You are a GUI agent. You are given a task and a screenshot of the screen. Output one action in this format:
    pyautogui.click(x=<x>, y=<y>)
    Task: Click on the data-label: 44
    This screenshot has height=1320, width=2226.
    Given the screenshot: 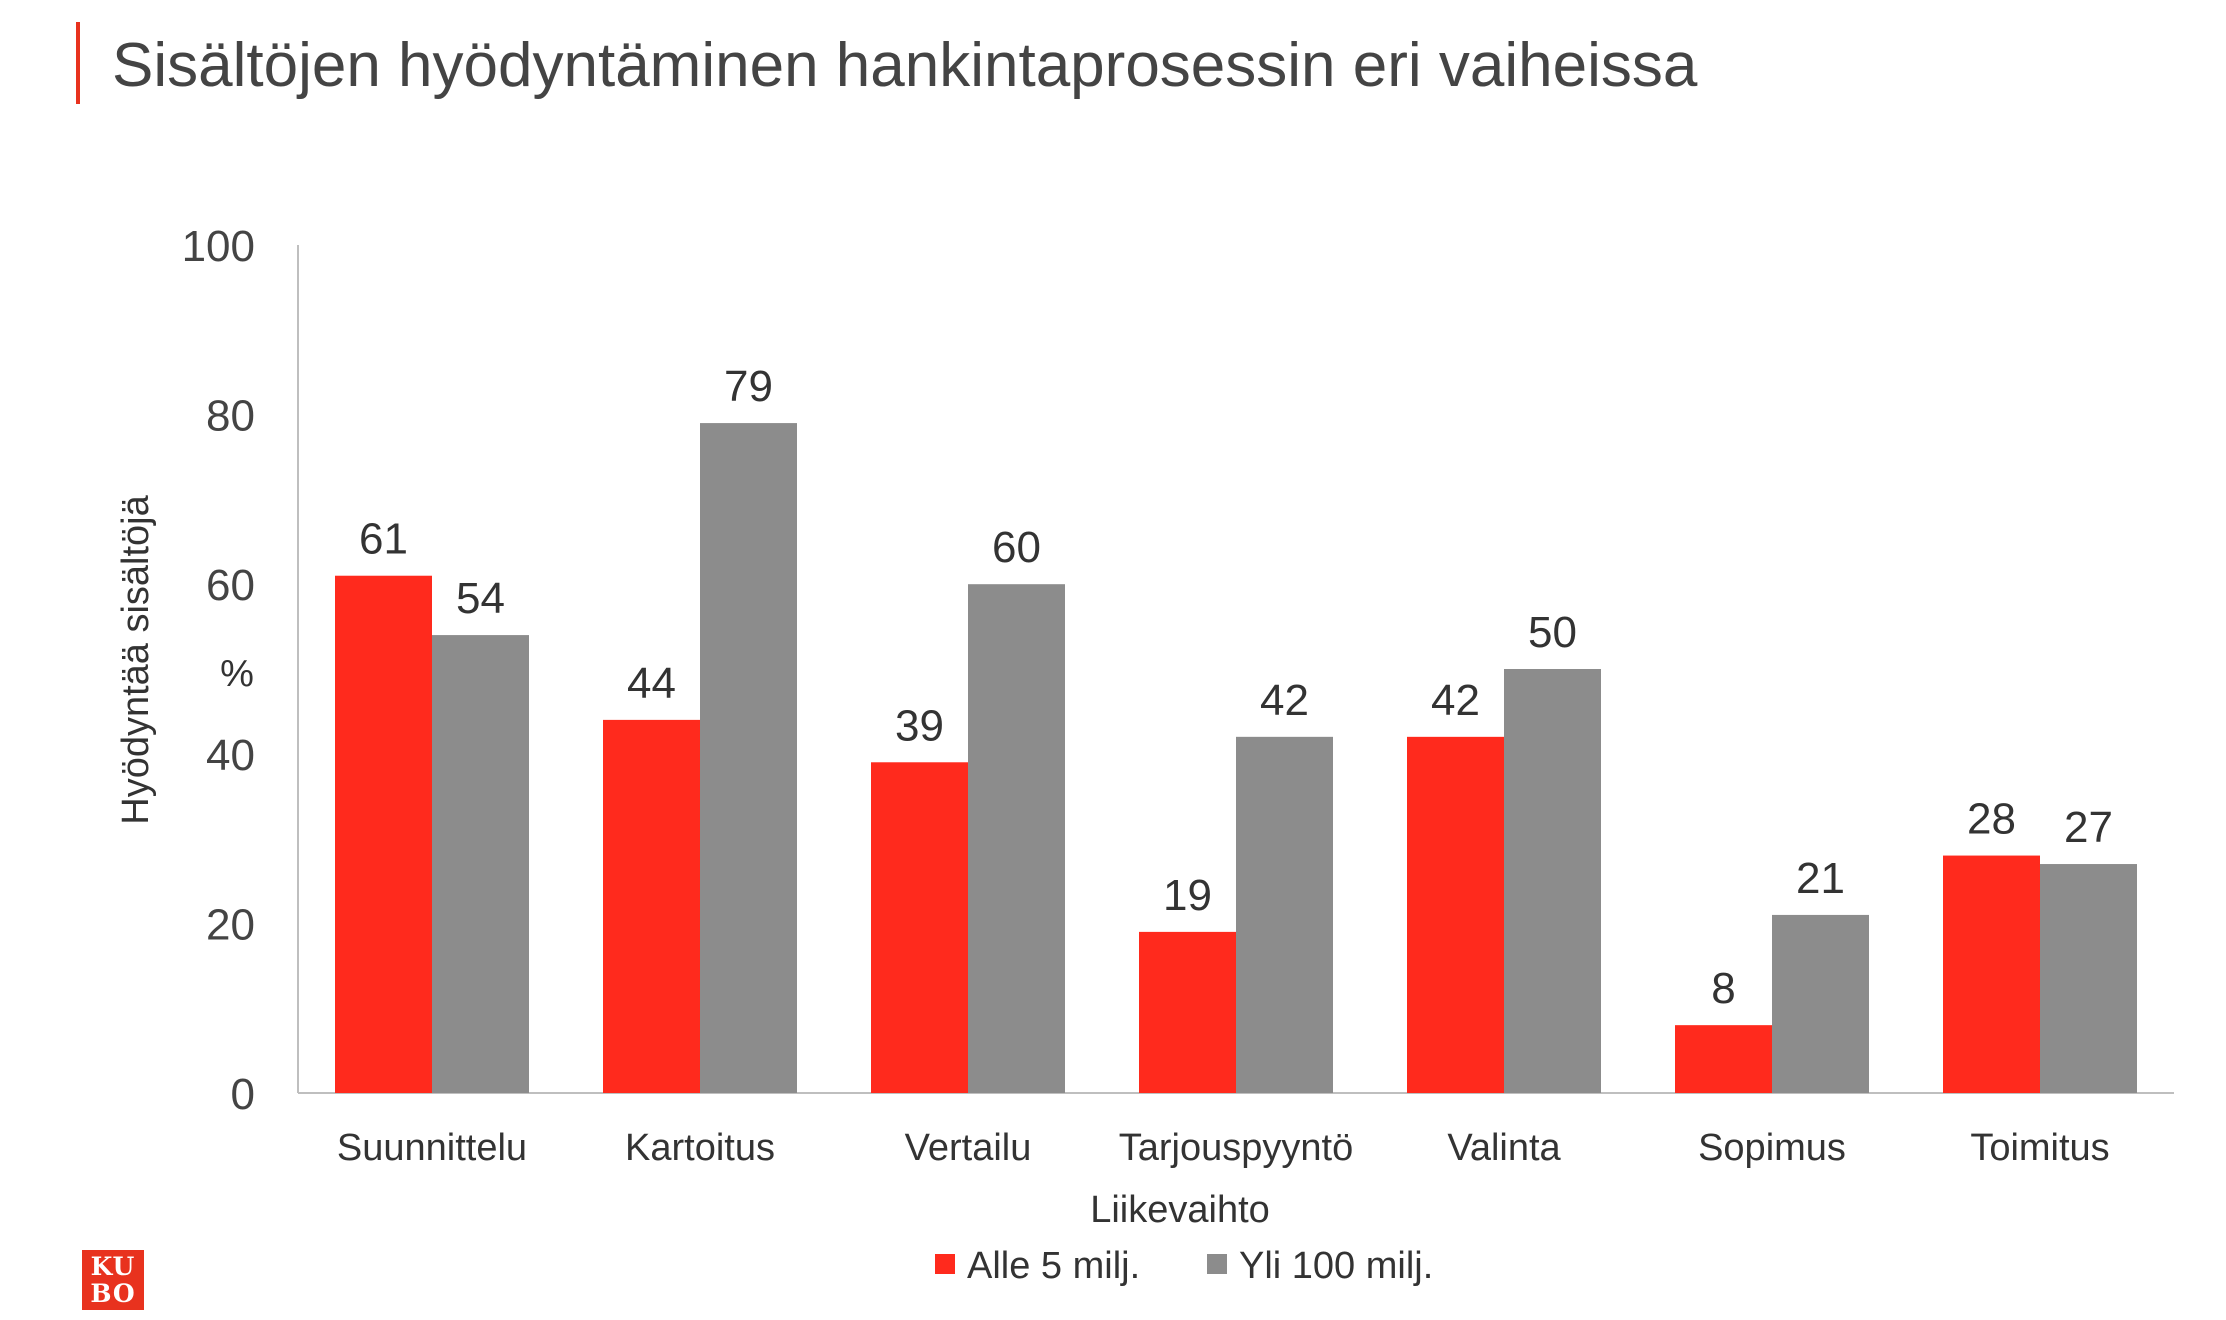 What is the action you would take?
    pyautogui.click(x=651, y=683)
    